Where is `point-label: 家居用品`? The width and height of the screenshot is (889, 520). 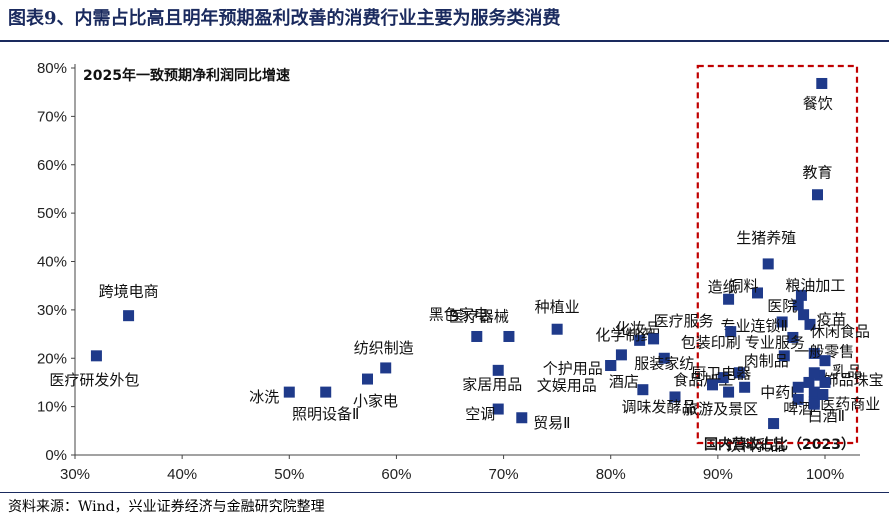
point-label: 家居用品 is located at coordinates (492, 384).